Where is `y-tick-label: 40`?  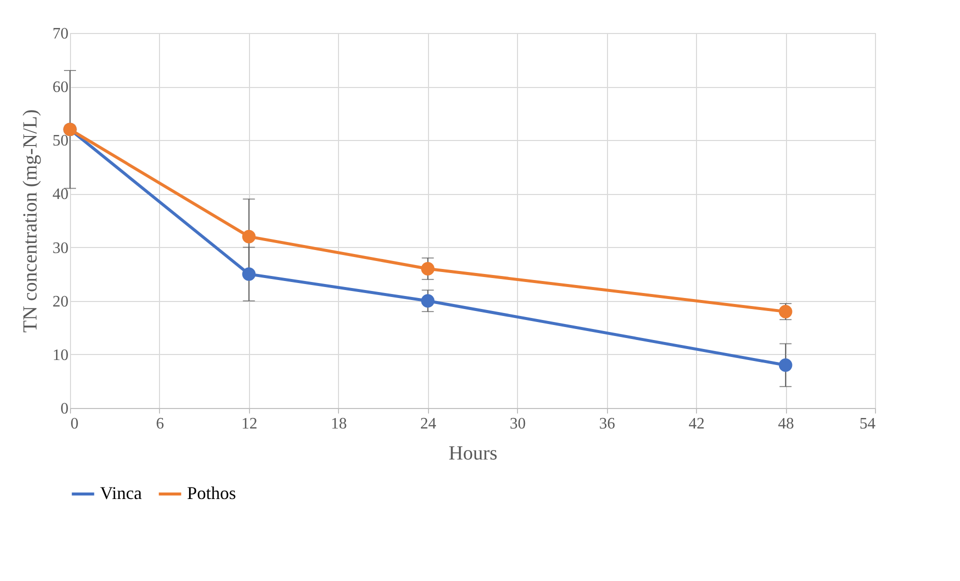
y-tick-label: 40 is located at coordinates (60, 195).